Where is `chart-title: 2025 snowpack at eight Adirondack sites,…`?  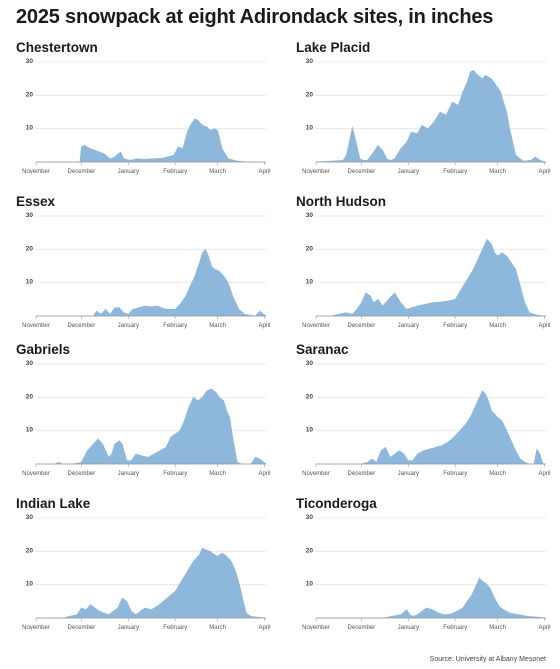
chart-title: 2025 snowpack at eight Adirondack sites,… is located at coordinates (255, 17).